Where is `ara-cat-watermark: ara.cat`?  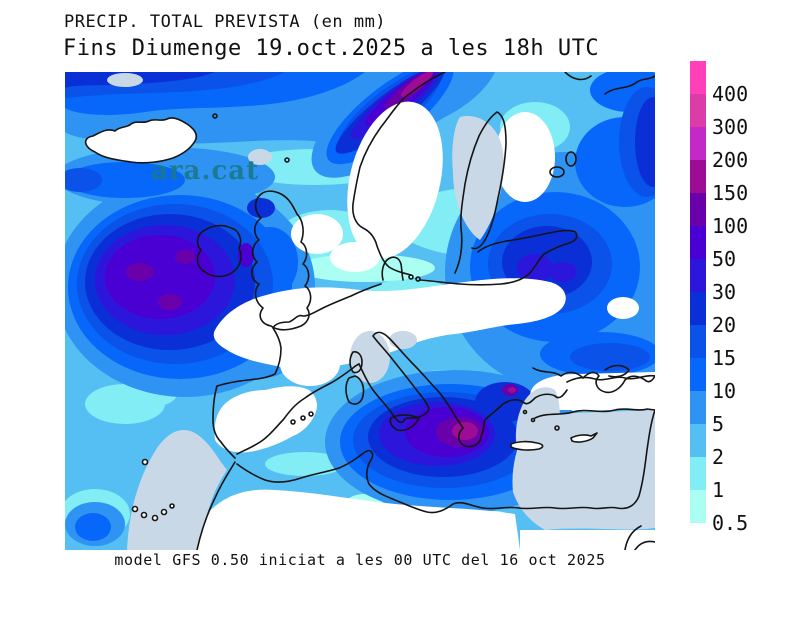
ara-cat-watermark: ara.cat is located at coordinates (205, 171).